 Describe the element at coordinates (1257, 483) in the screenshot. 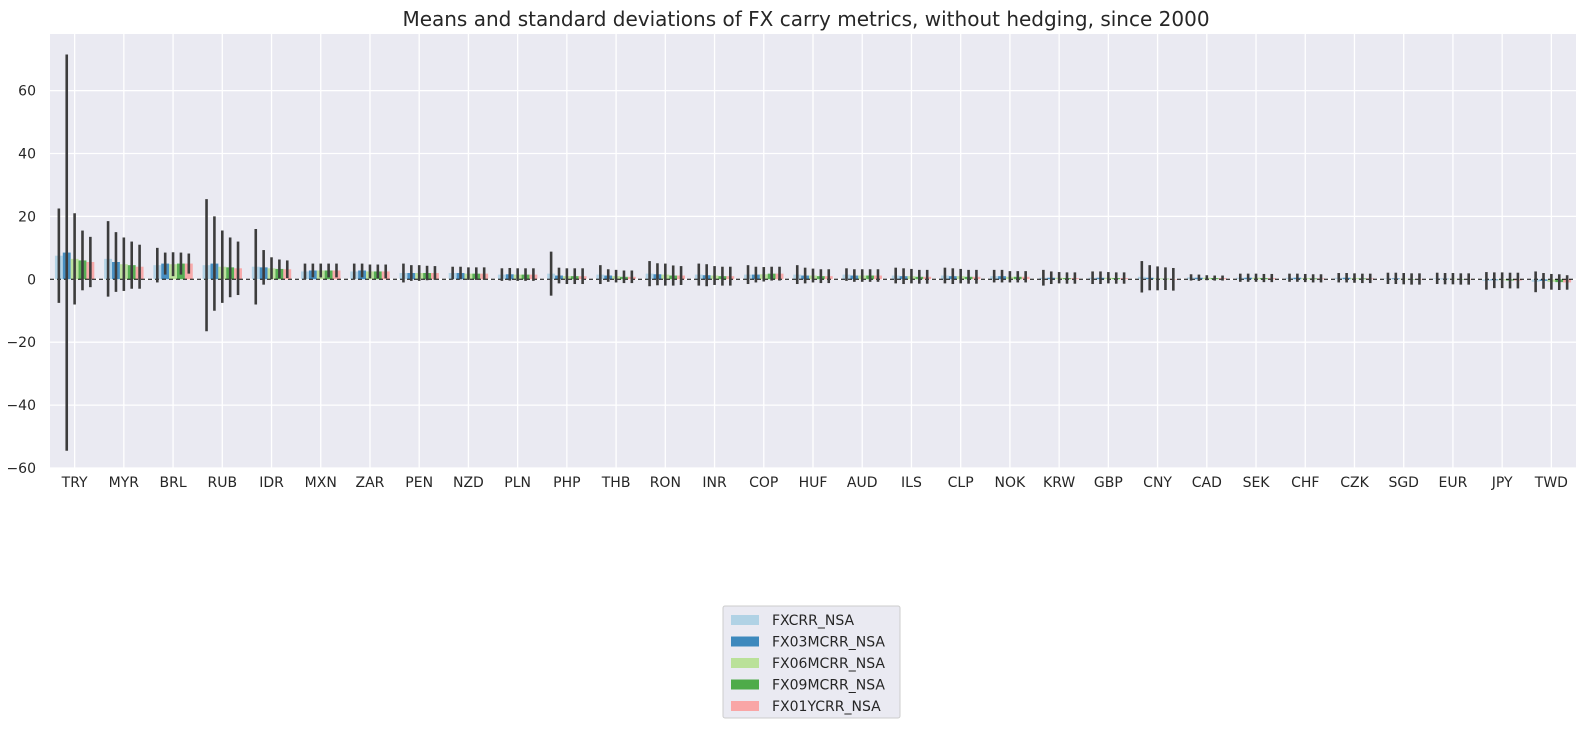

I see `x-tick-label: SEK` at that location.